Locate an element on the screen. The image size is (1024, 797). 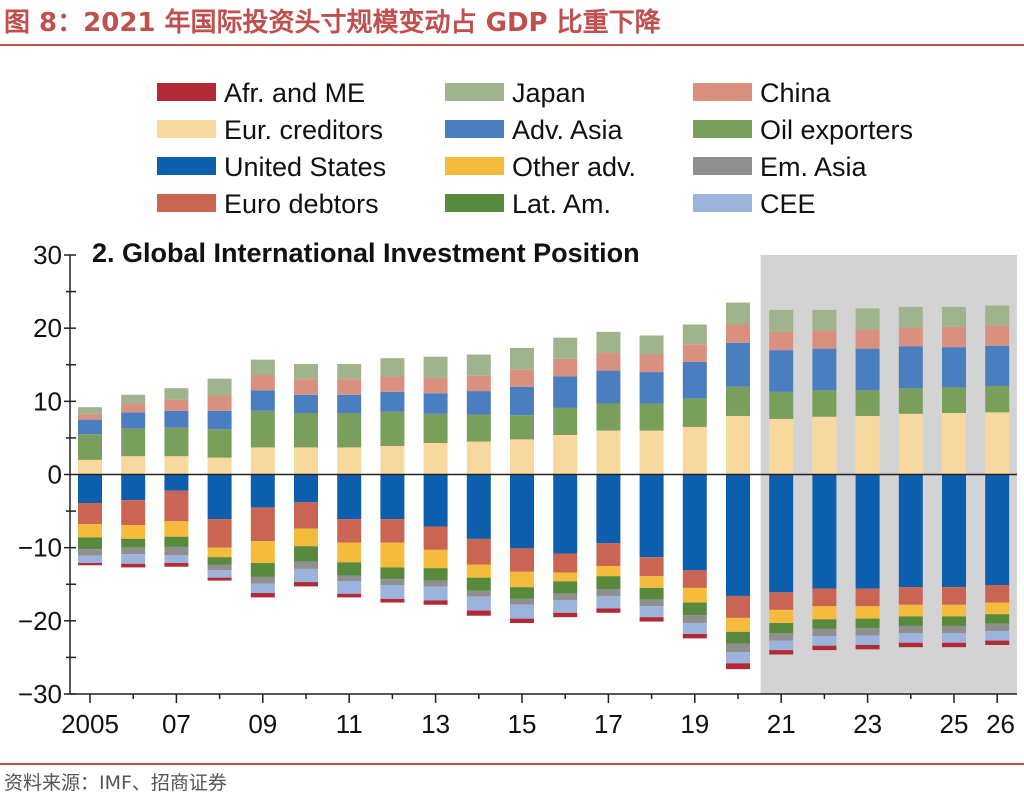
y-tick-label: 0 is located at coordinates (55, 475).